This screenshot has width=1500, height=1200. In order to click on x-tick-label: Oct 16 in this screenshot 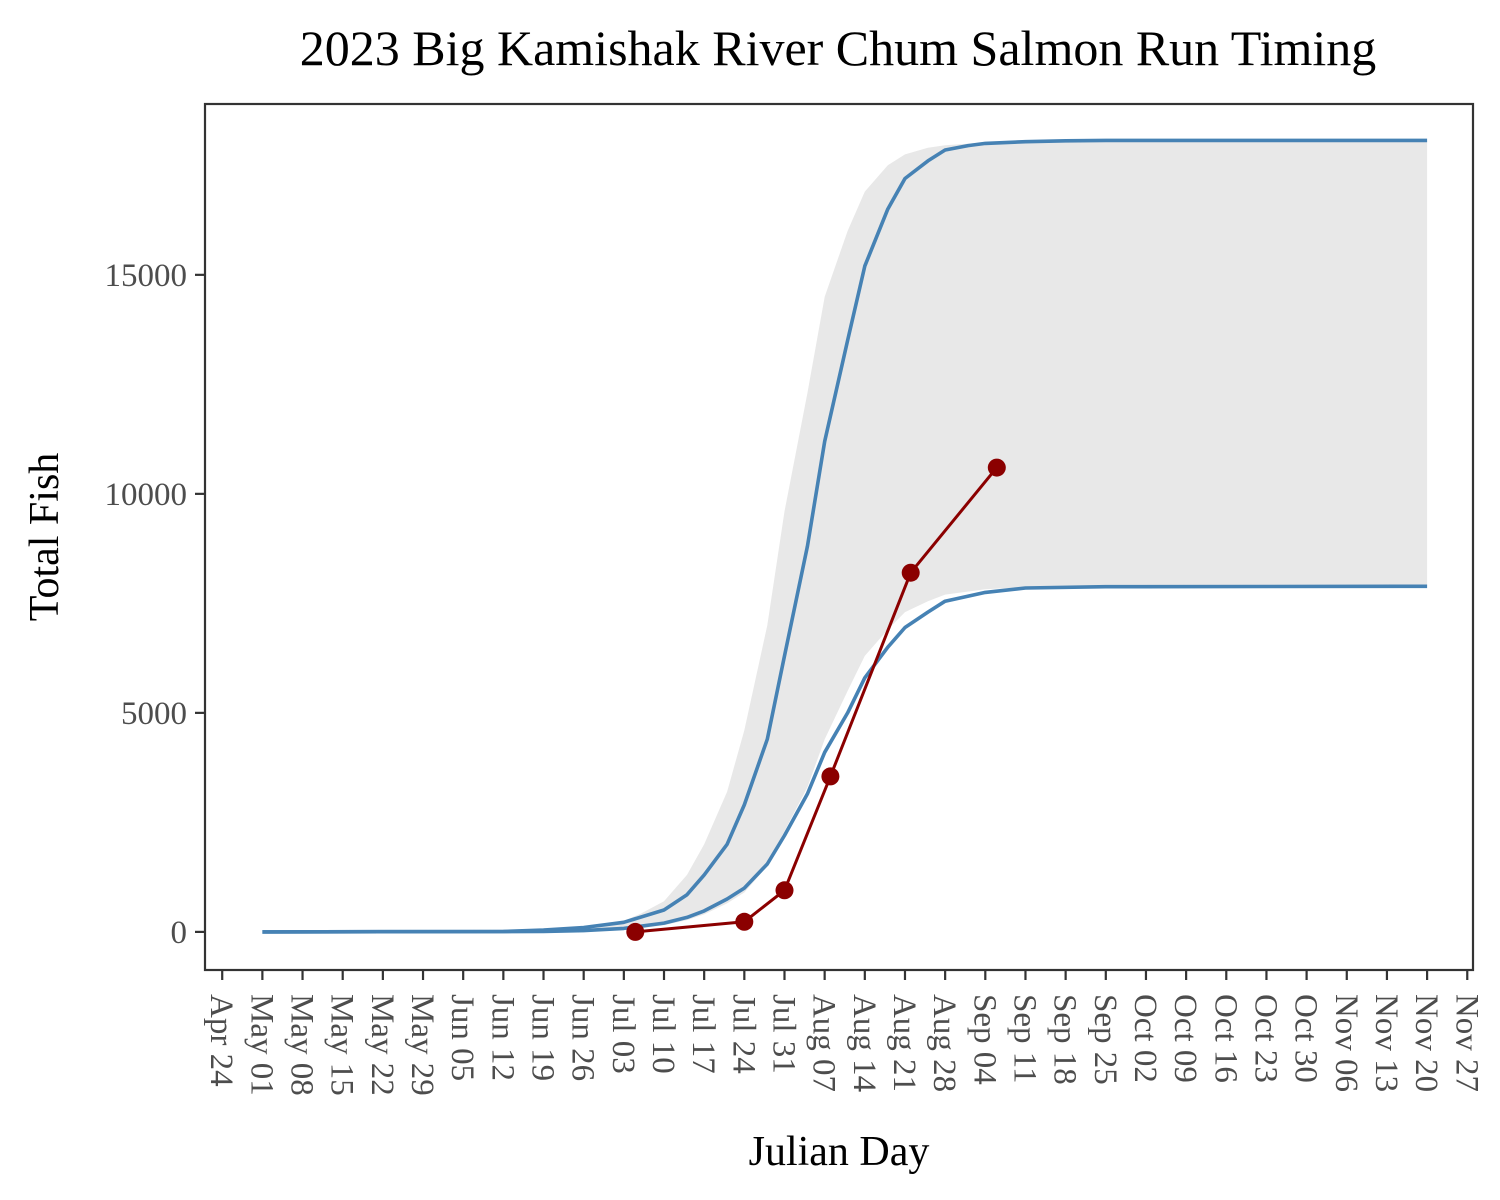, I will do `click(1225, 1038)`.